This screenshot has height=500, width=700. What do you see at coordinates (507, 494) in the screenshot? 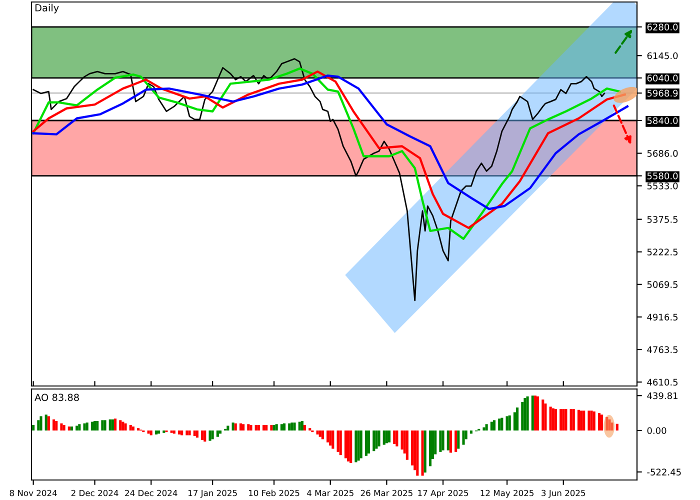
I see `x-tick-label: 12 May 2025` at bounding box center [507, 494].